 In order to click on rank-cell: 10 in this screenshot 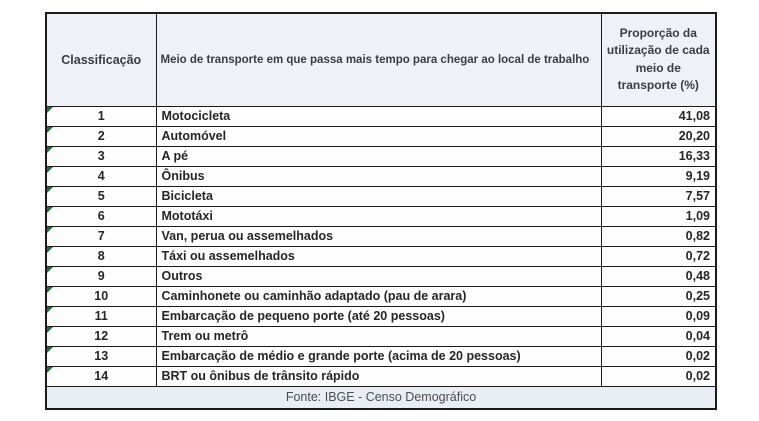, I will do `click(101, 296)`.